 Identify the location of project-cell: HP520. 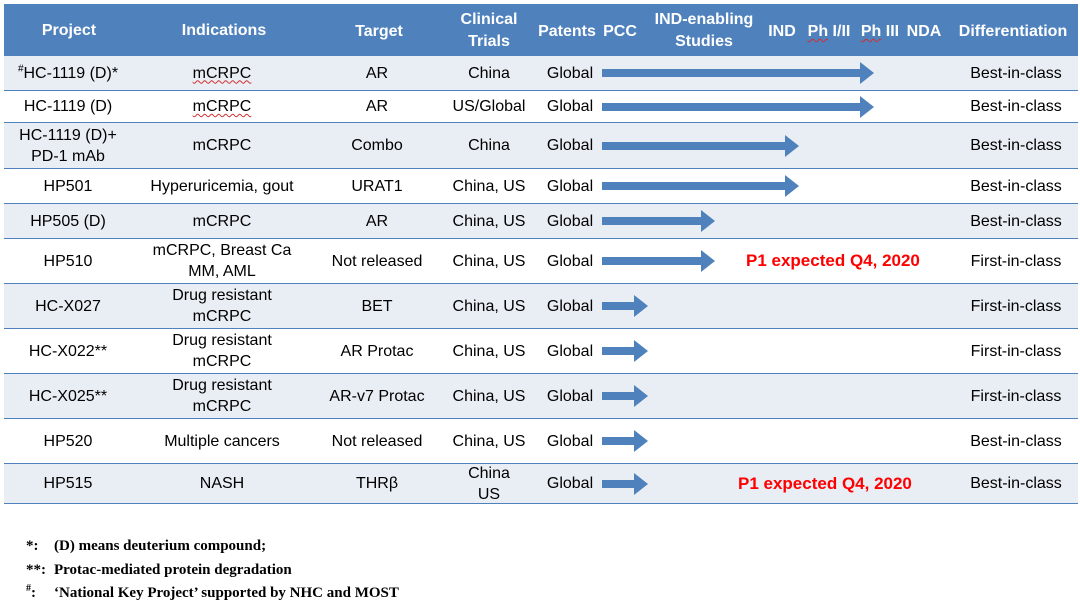
(68, 441).